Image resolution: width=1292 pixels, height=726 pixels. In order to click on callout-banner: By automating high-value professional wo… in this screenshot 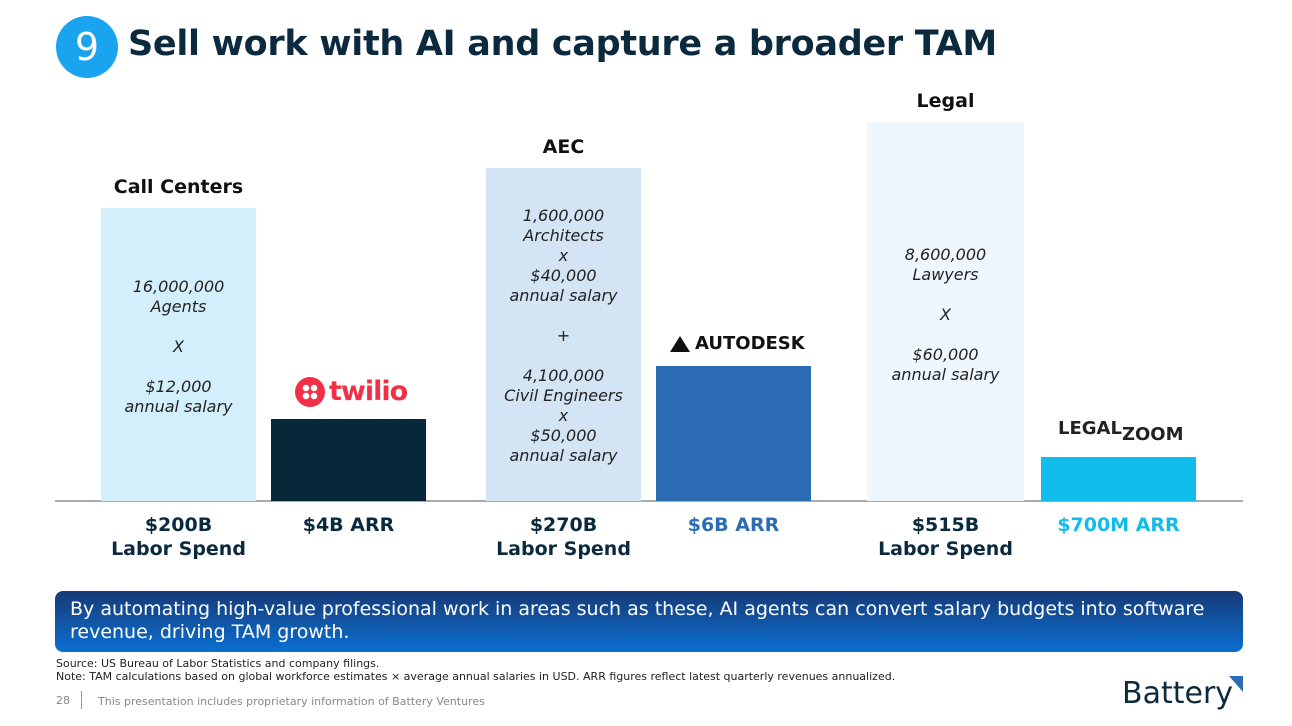, I will do `click(649, 621)`.